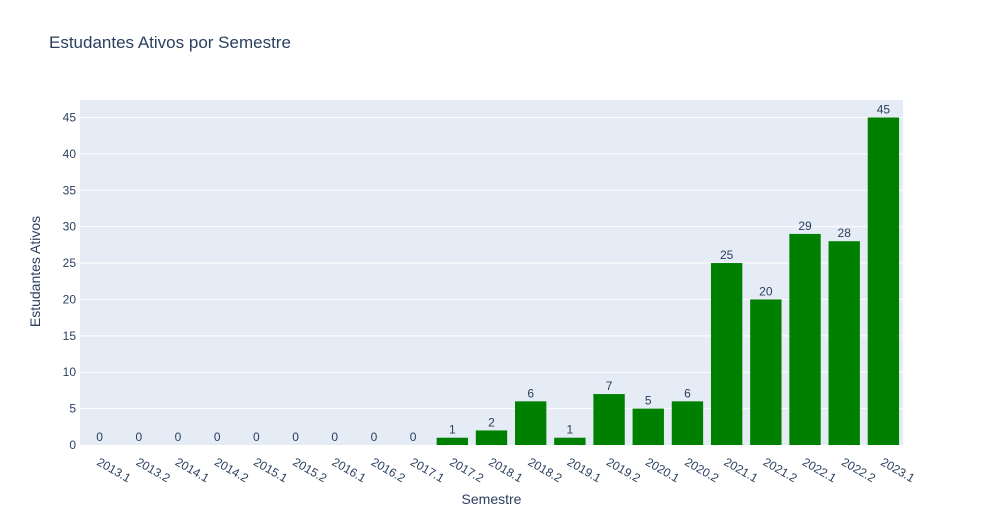 This screenshot has height=525, width=983. I want to click on bar-2021.1, so click(726, 354).